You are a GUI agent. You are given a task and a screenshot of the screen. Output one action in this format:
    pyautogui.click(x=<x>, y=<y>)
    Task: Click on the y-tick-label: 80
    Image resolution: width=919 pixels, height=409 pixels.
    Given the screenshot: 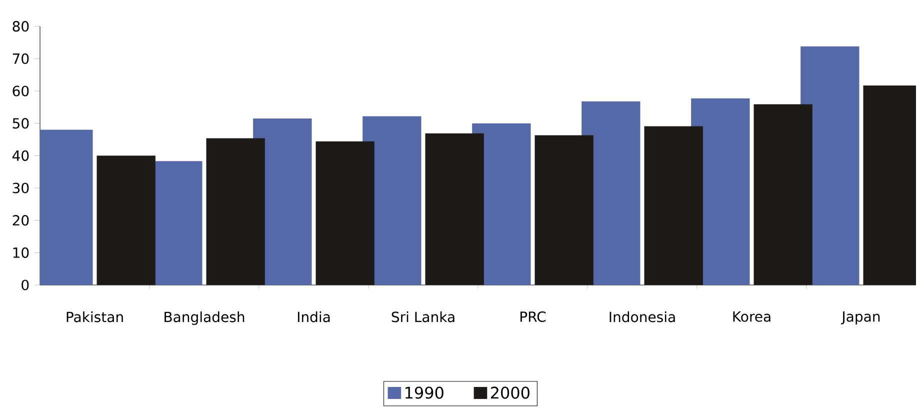 What is the action you would take?
    pyautogui.click(x=20, y=26)
    